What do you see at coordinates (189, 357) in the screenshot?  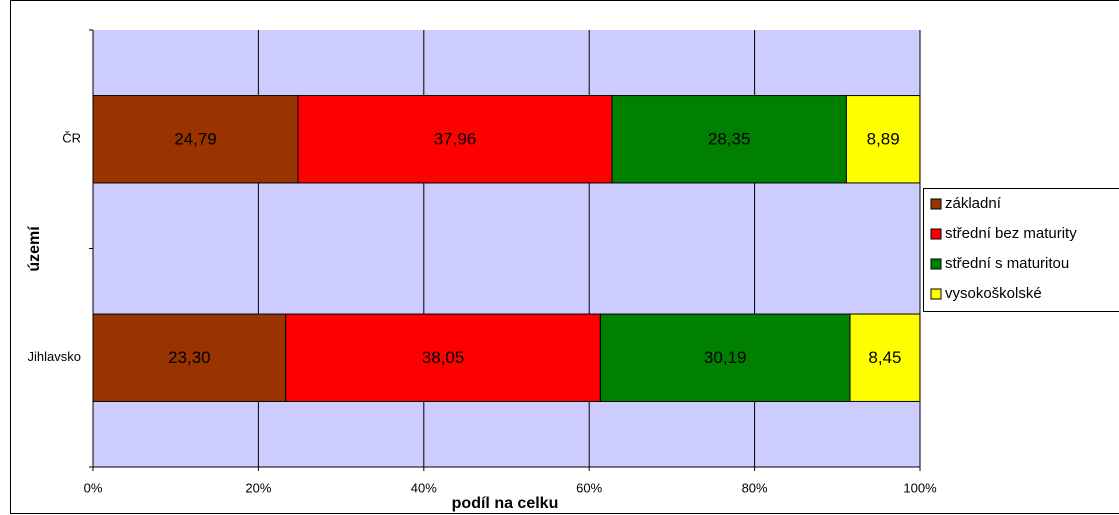 I see `value-label: 23,30` at bounding box center [189, 357].